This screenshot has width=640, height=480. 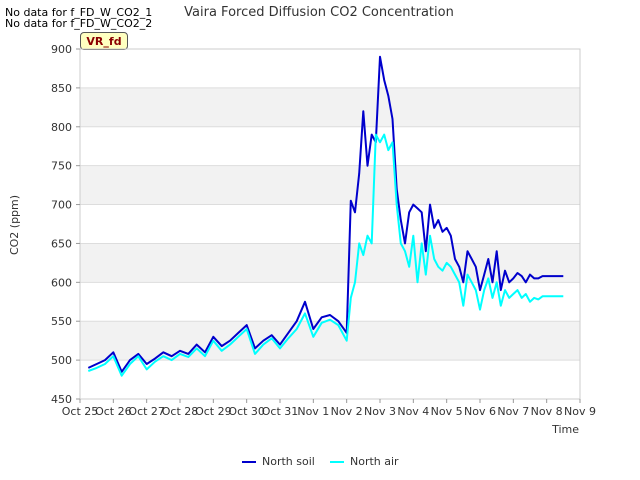 What do you see at coordinates (565, 429) in the screenshot?
I see `x-axis-label: Time` at bounding box center [565, 429].